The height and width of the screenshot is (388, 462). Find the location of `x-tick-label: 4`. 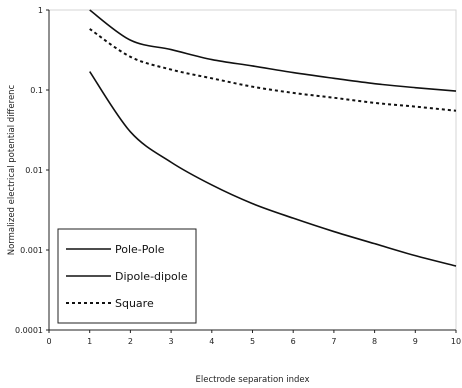

x-tick-label: 4 is located at coordinates (211, 341).